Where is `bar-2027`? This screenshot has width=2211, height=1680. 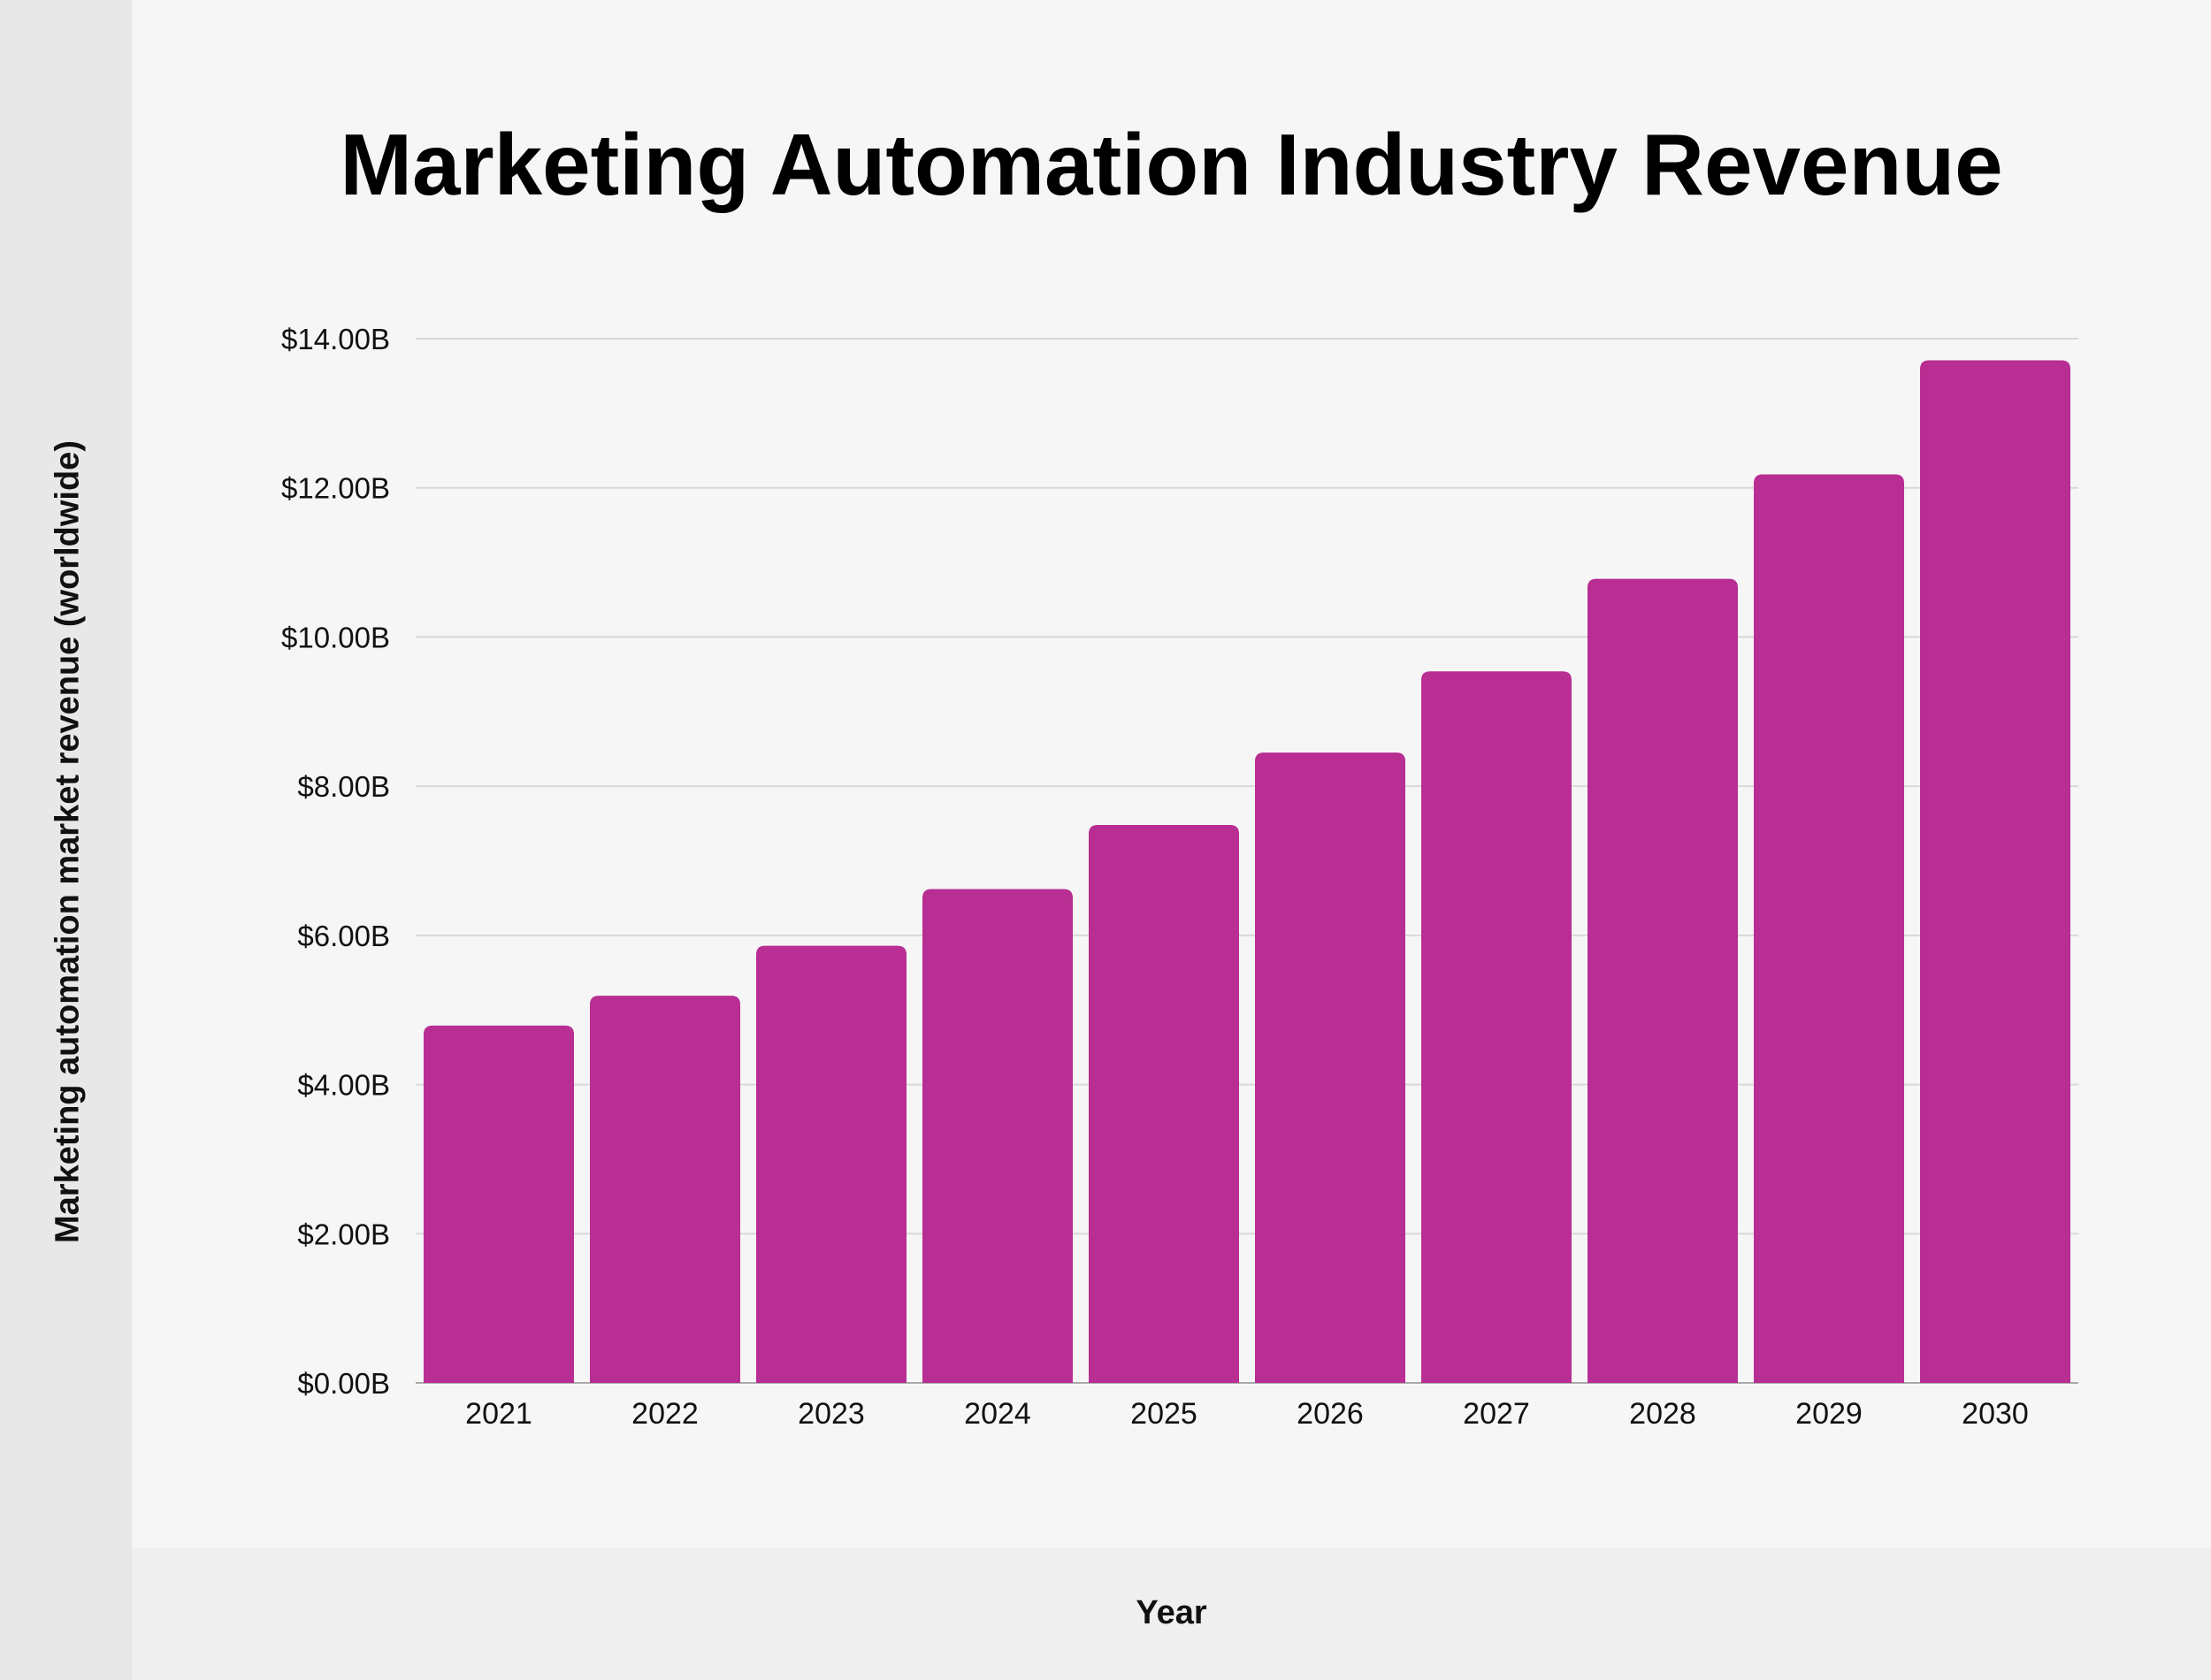 bar-2027 is located at coordinates (1496, 1027).